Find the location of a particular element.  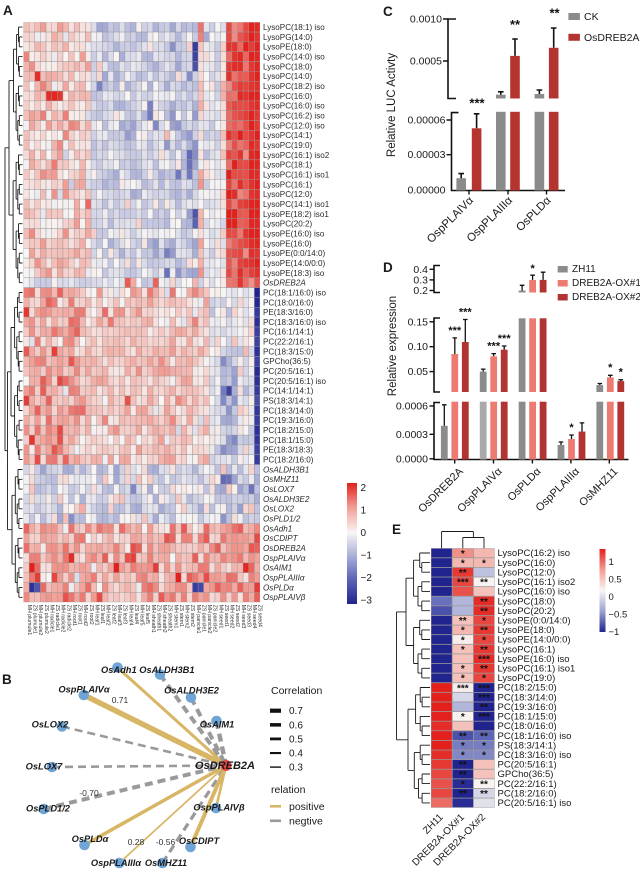

svg-text: LysoPE(0:0/14:0) is located at coordinates (534, 621).